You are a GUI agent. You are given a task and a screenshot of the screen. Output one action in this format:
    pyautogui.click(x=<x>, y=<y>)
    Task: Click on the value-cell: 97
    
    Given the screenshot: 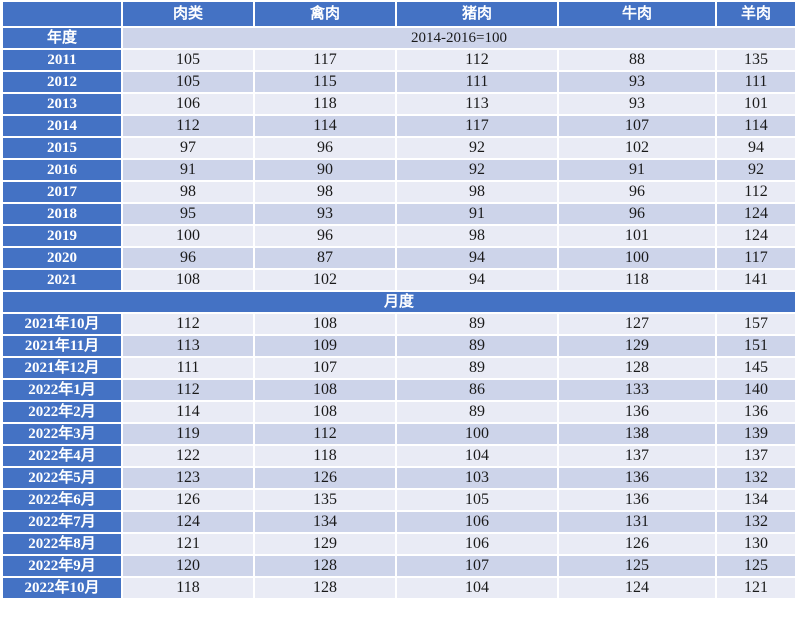 What is the action you would take?
    pyautogui.click(x=188, y=148)
    